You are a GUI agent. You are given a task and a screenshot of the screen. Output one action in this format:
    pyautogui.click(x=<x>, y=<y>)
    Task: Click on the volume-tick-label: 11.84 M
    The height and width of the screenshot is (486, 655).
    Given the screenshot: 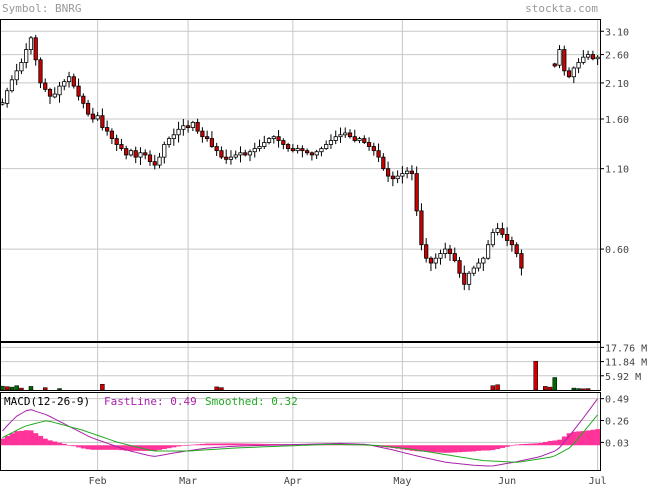 What is the action you would take?
    pyautogui.click(x=626, y=363)
    